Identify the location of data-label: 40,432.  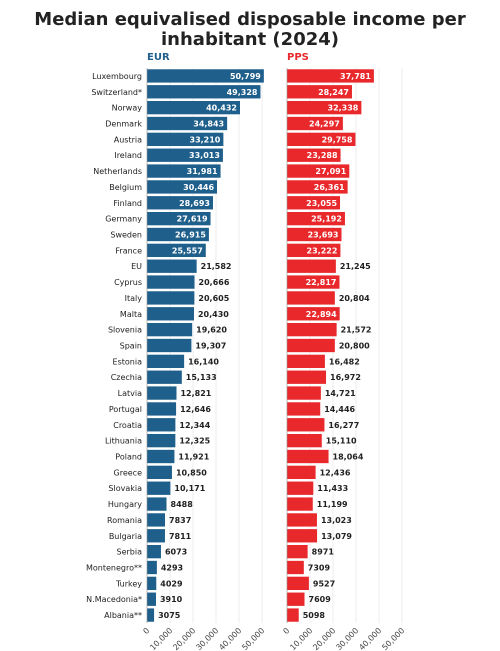
(221, 108).